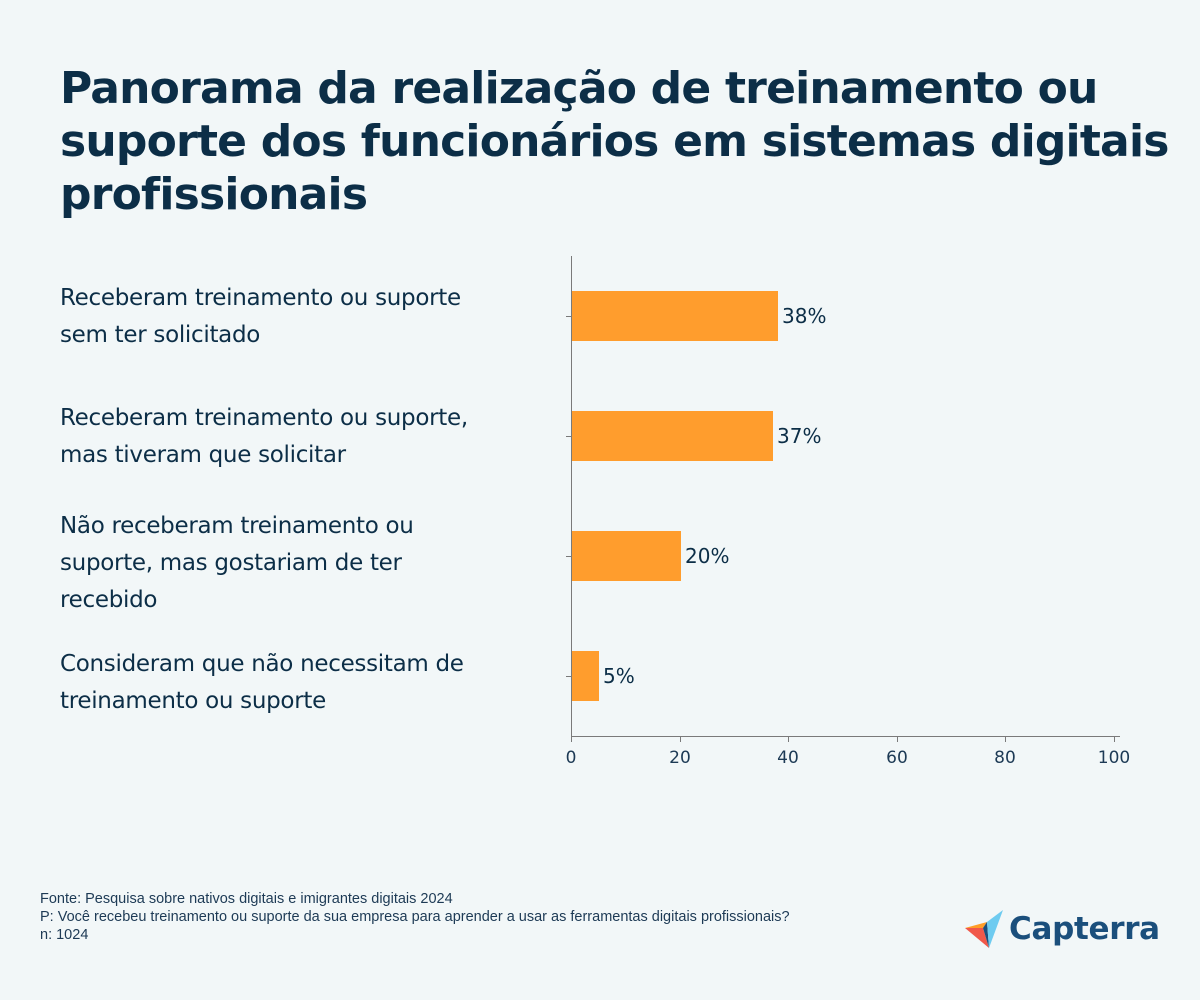 This screenshot has height=1000, width=1200. Describe the element at coordinates (799, 436) in the screenshot. I see `bar-value-label: 37%` at that location.